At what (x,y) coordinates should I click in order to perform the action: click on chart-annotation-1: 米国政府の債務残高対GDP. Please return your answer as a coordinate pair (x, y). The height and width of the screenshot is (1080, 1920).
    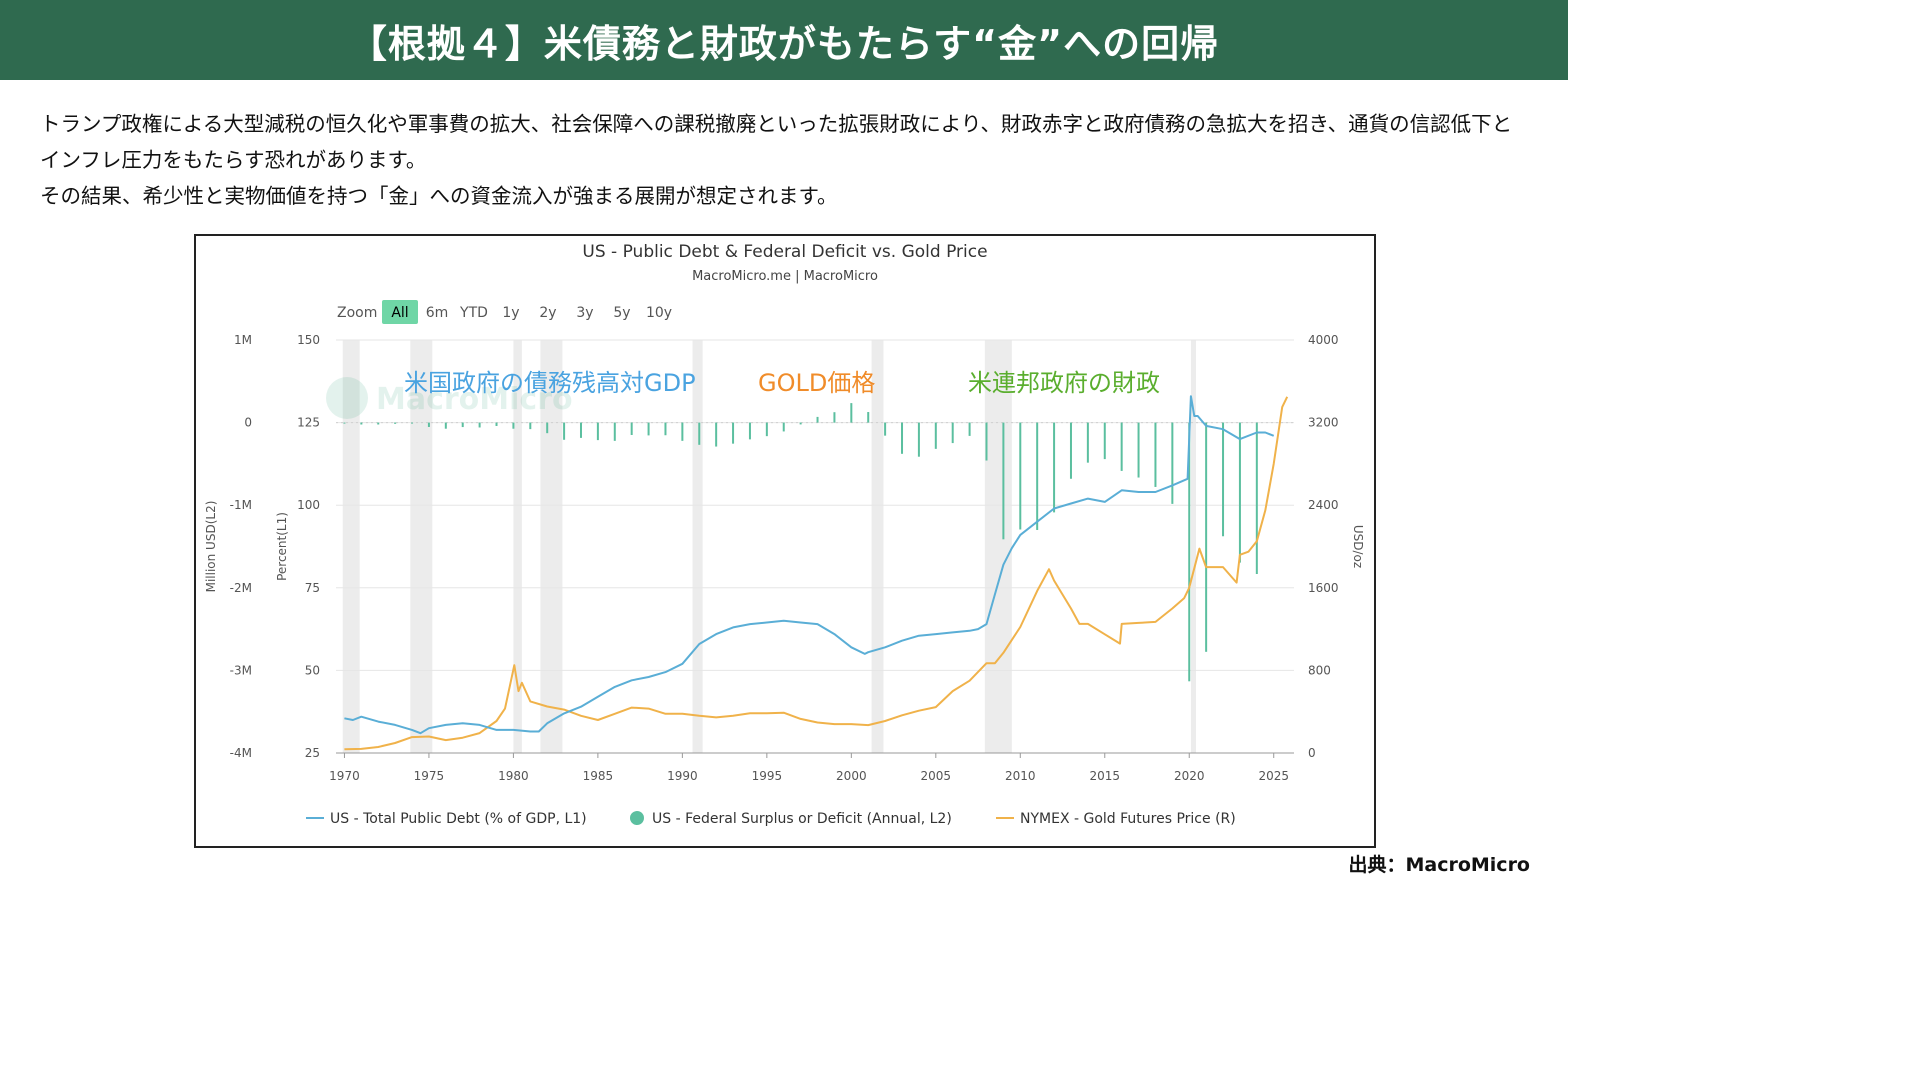
    Looking at the image, I should click on (550, 383).